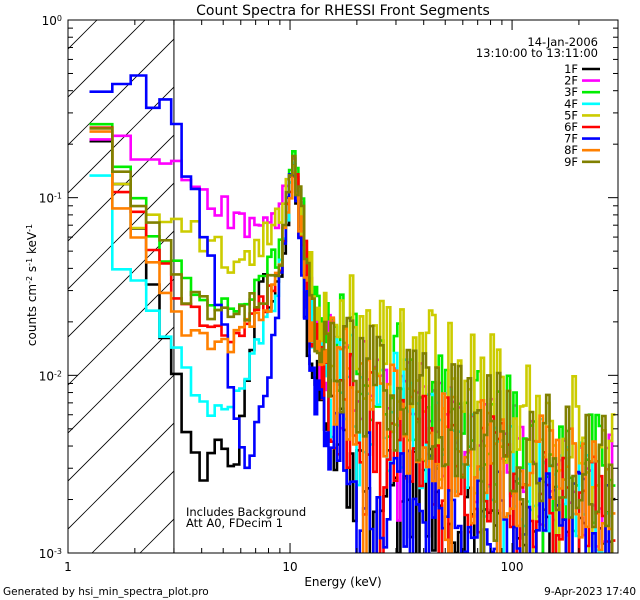 Image resolution: width=640 pixels, height=600 pixels. What do you see at coordinates (571, 127) in the screenshot?
I see `legend-label-6F: 6F` at bounding box center [571, 127].